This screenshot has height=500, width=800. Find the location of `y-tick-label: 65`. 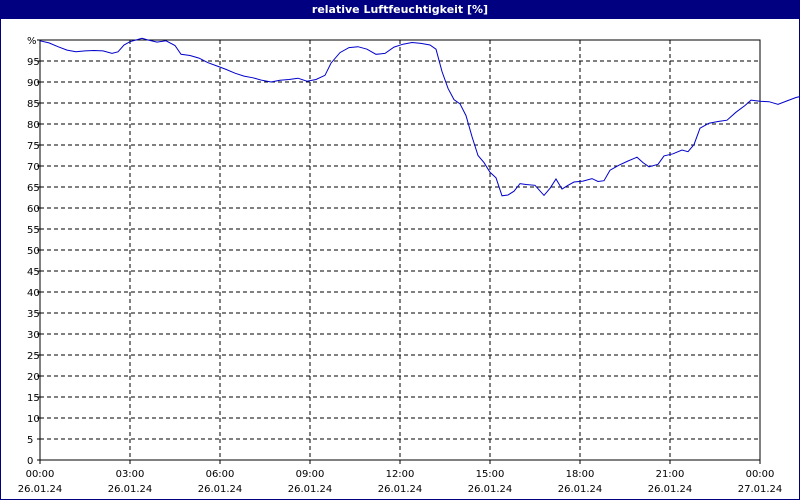

y-tick-label: 65 is located at coordinates (33, 188).